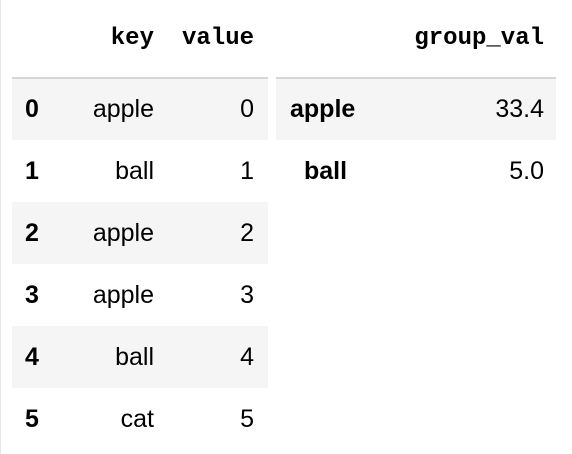 The image size is (572, 454). I want to click on table-row: 3 apple 3, so click(140, 295).